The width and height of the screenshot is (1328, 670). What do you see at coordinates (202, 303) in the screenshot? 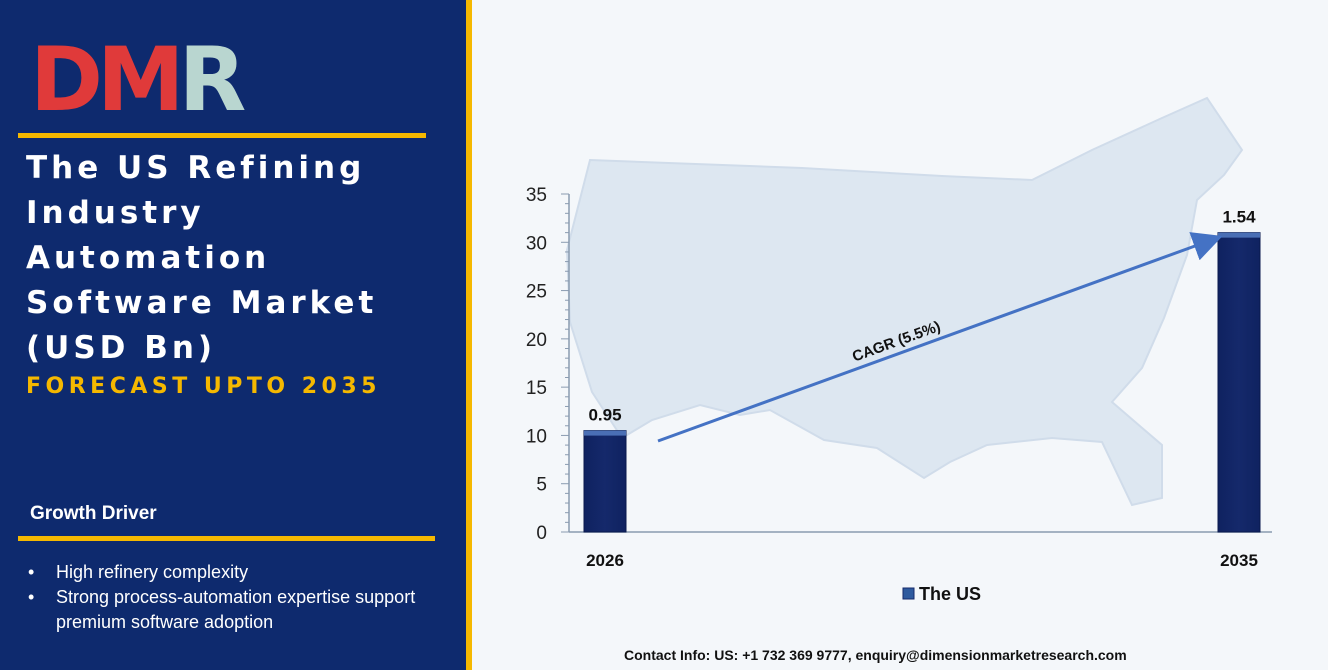
I see `title-line: Software Market` at bounding box center [202, 303].